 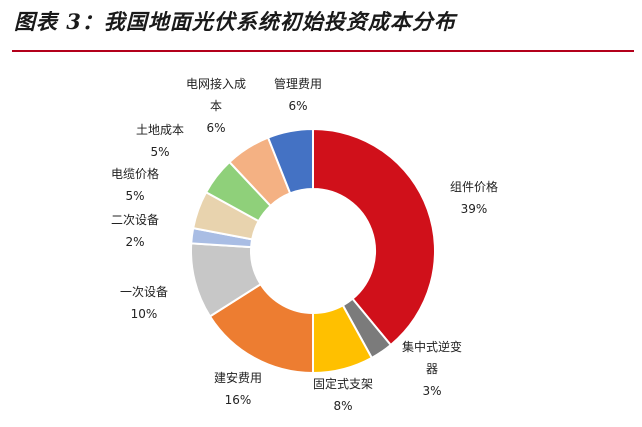 What do you see at coordinates (298, 83) in the screenshot?
I see `slice-name-label-9: 管理费用` at bounding box center [298, 83].